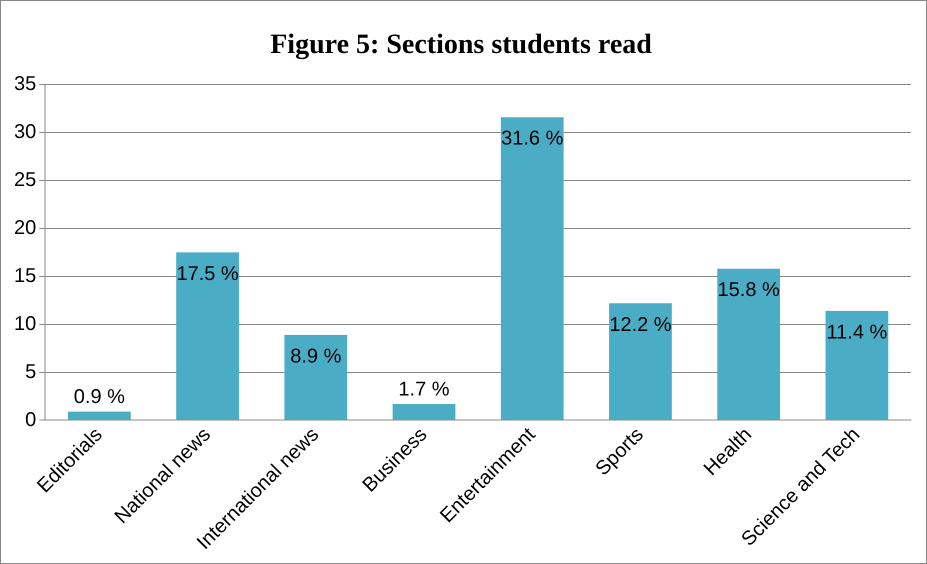 The height and width of the screenshot is (564, 927). What do you see at coordinates (424, 389) in the screenshot?
I see `data-label: 1.7 %` at bounding box center [424, 389].